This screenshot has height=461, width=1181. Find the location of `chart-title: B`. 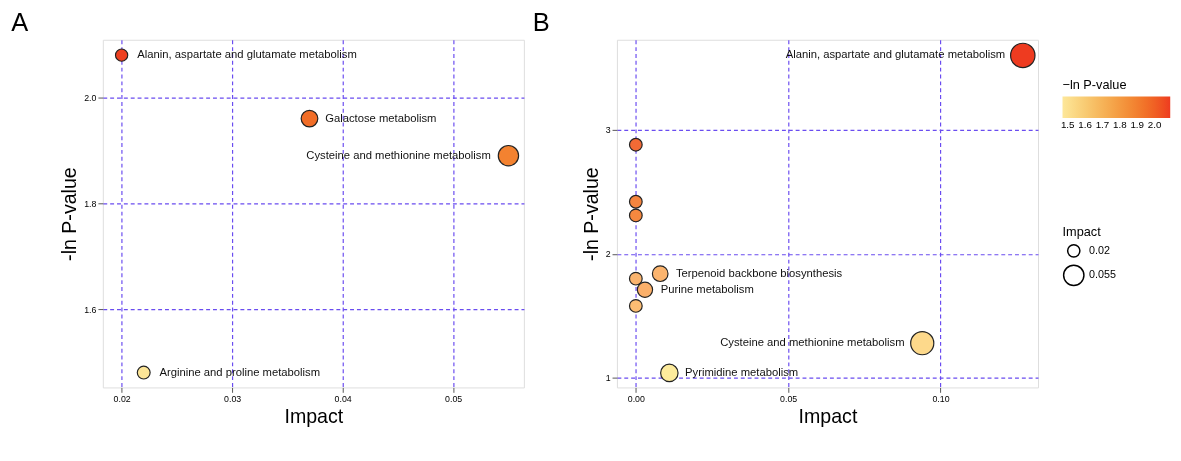

chart-title: B is located at coordinates (541, 21).